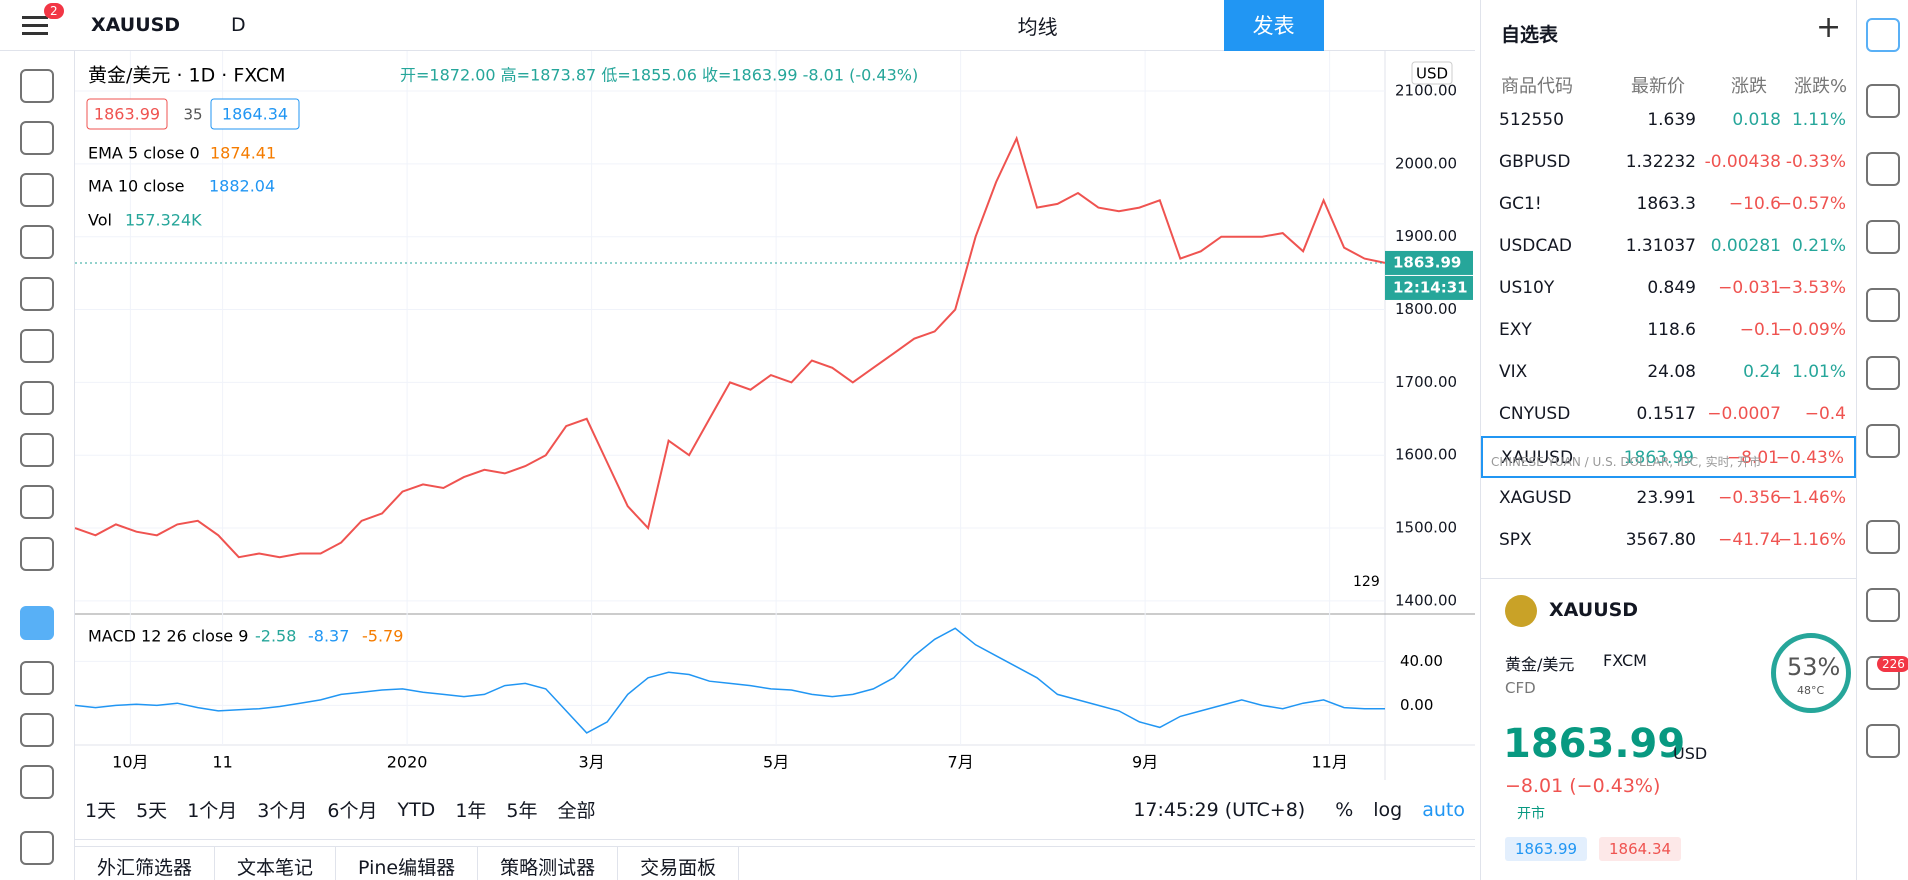 This screenshot has width=1908, height=880. I want to click on scale-option: auto, so click(1443, 809).